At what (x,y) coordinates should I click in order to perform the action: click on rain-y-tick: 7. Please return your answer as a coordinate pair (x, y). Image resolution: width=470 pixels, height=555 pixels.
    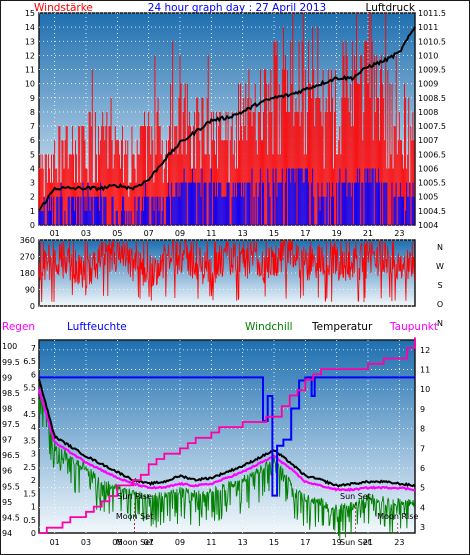
    Looking at the image, I should click on (33, 348).